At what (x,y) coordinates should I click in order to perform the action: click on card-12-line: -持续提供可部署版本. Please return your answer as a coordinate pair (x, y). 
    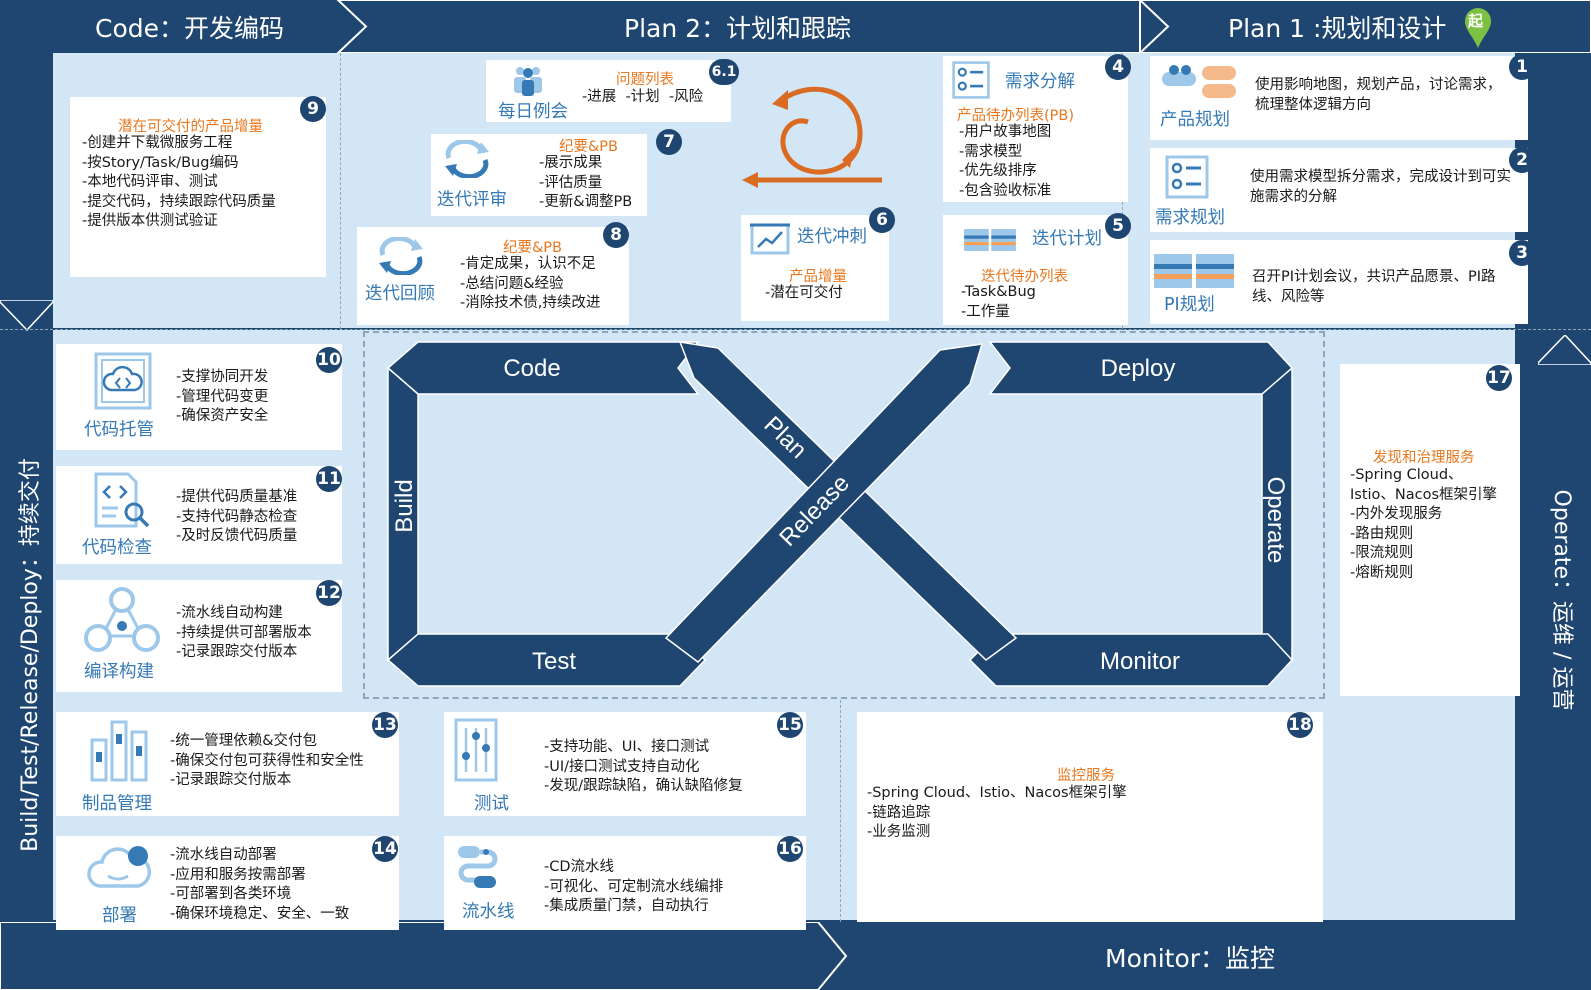
    Looking at the image, I should click on (244, 632).